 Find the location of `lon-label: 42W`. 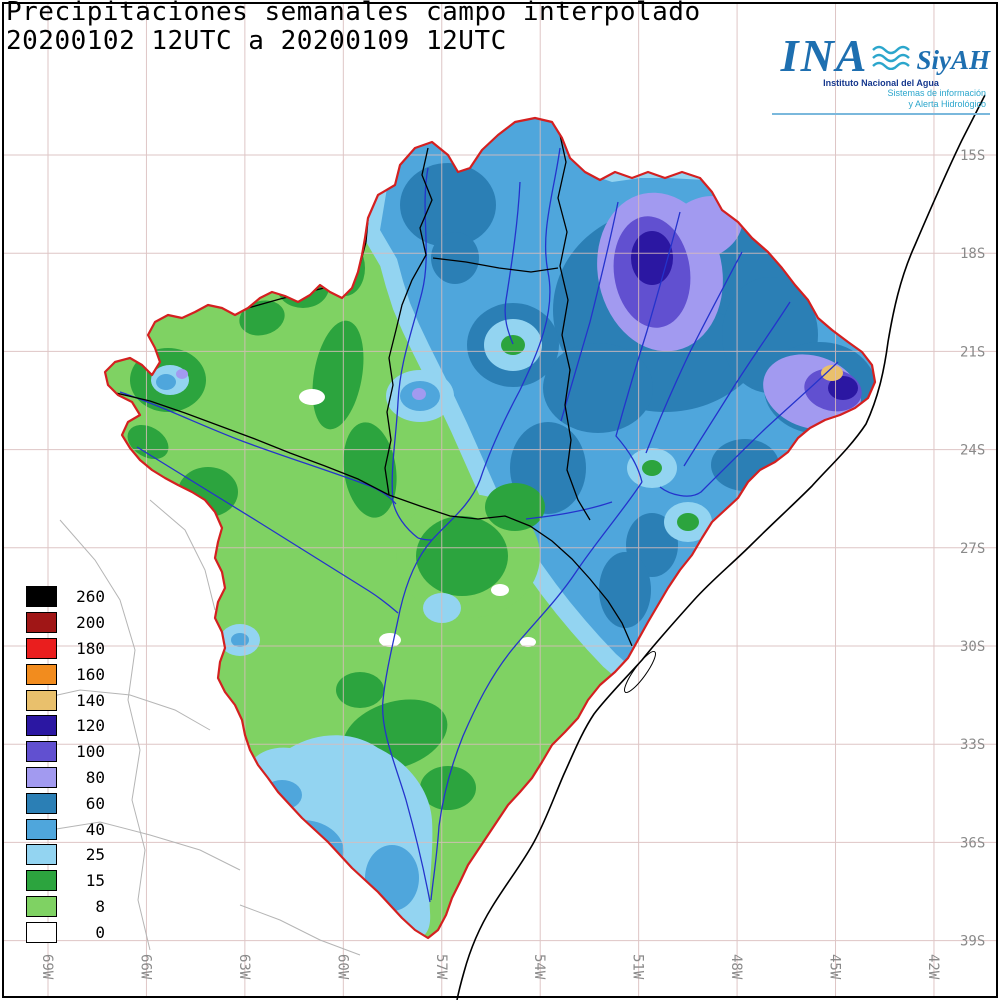

lon-label: 42W is located at coordinates (933, 967).